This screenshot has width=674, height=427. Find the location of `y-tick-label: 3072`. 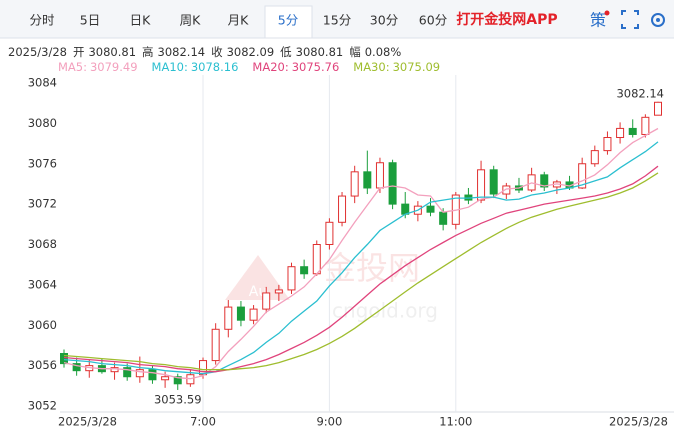

y-tick-label: 3072 is located at coordinates (42, 204).